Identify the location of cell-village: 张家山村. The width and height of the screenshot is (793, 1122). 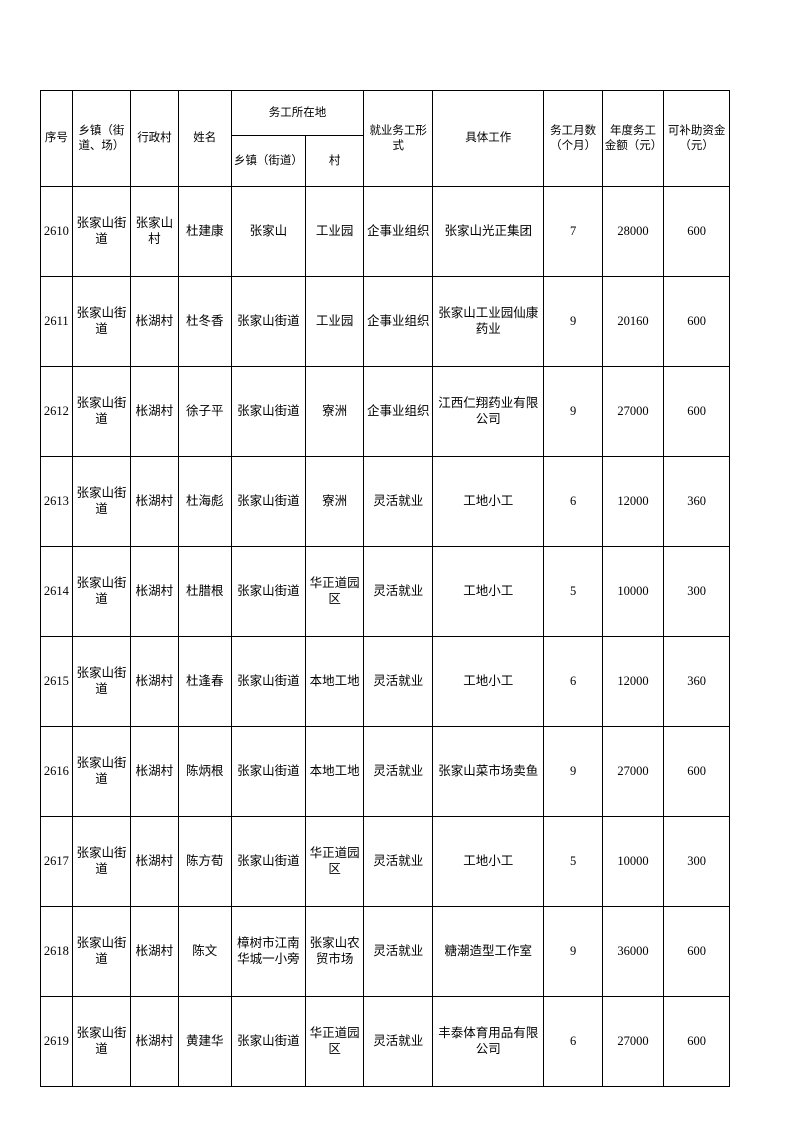
(154, 231).